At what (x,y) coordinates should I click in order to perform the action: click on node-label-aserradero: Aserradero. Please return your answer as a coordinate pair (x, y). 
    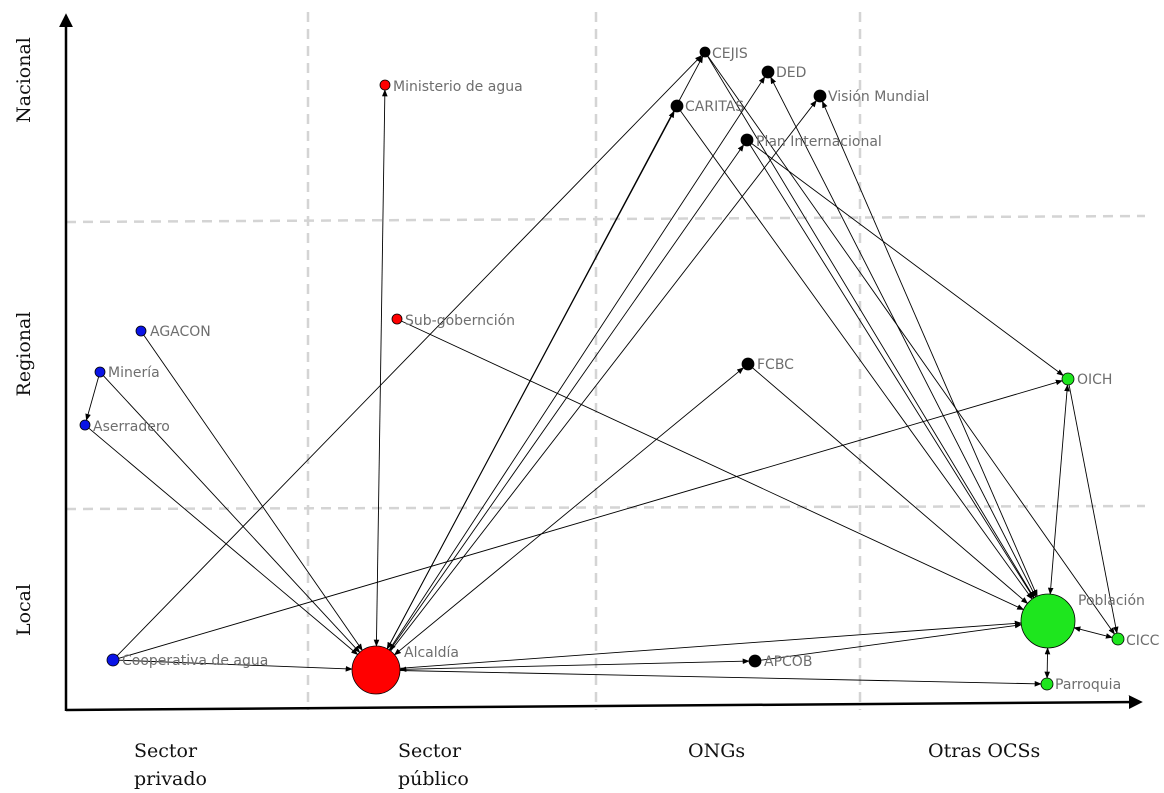
    Looking at the image, I should click on (131, 427).